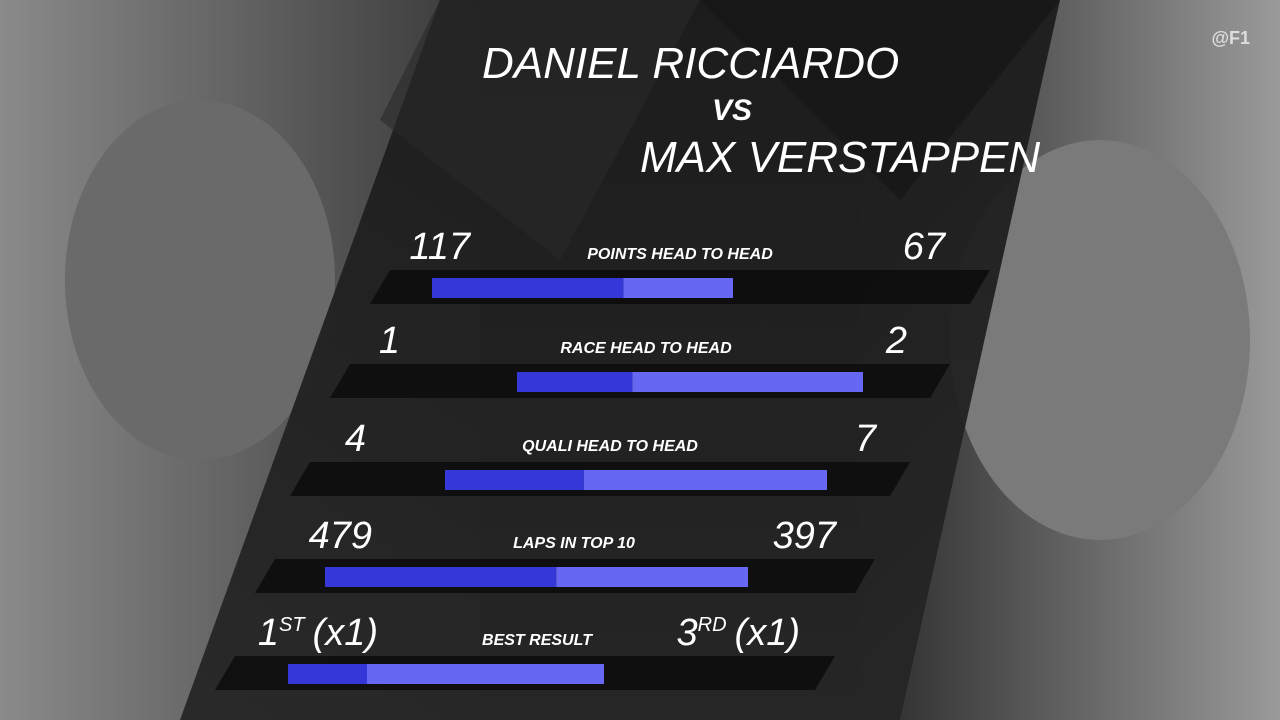  I want to click on driver2-name: MAX VERSTAPPEN, so click(840, 157).